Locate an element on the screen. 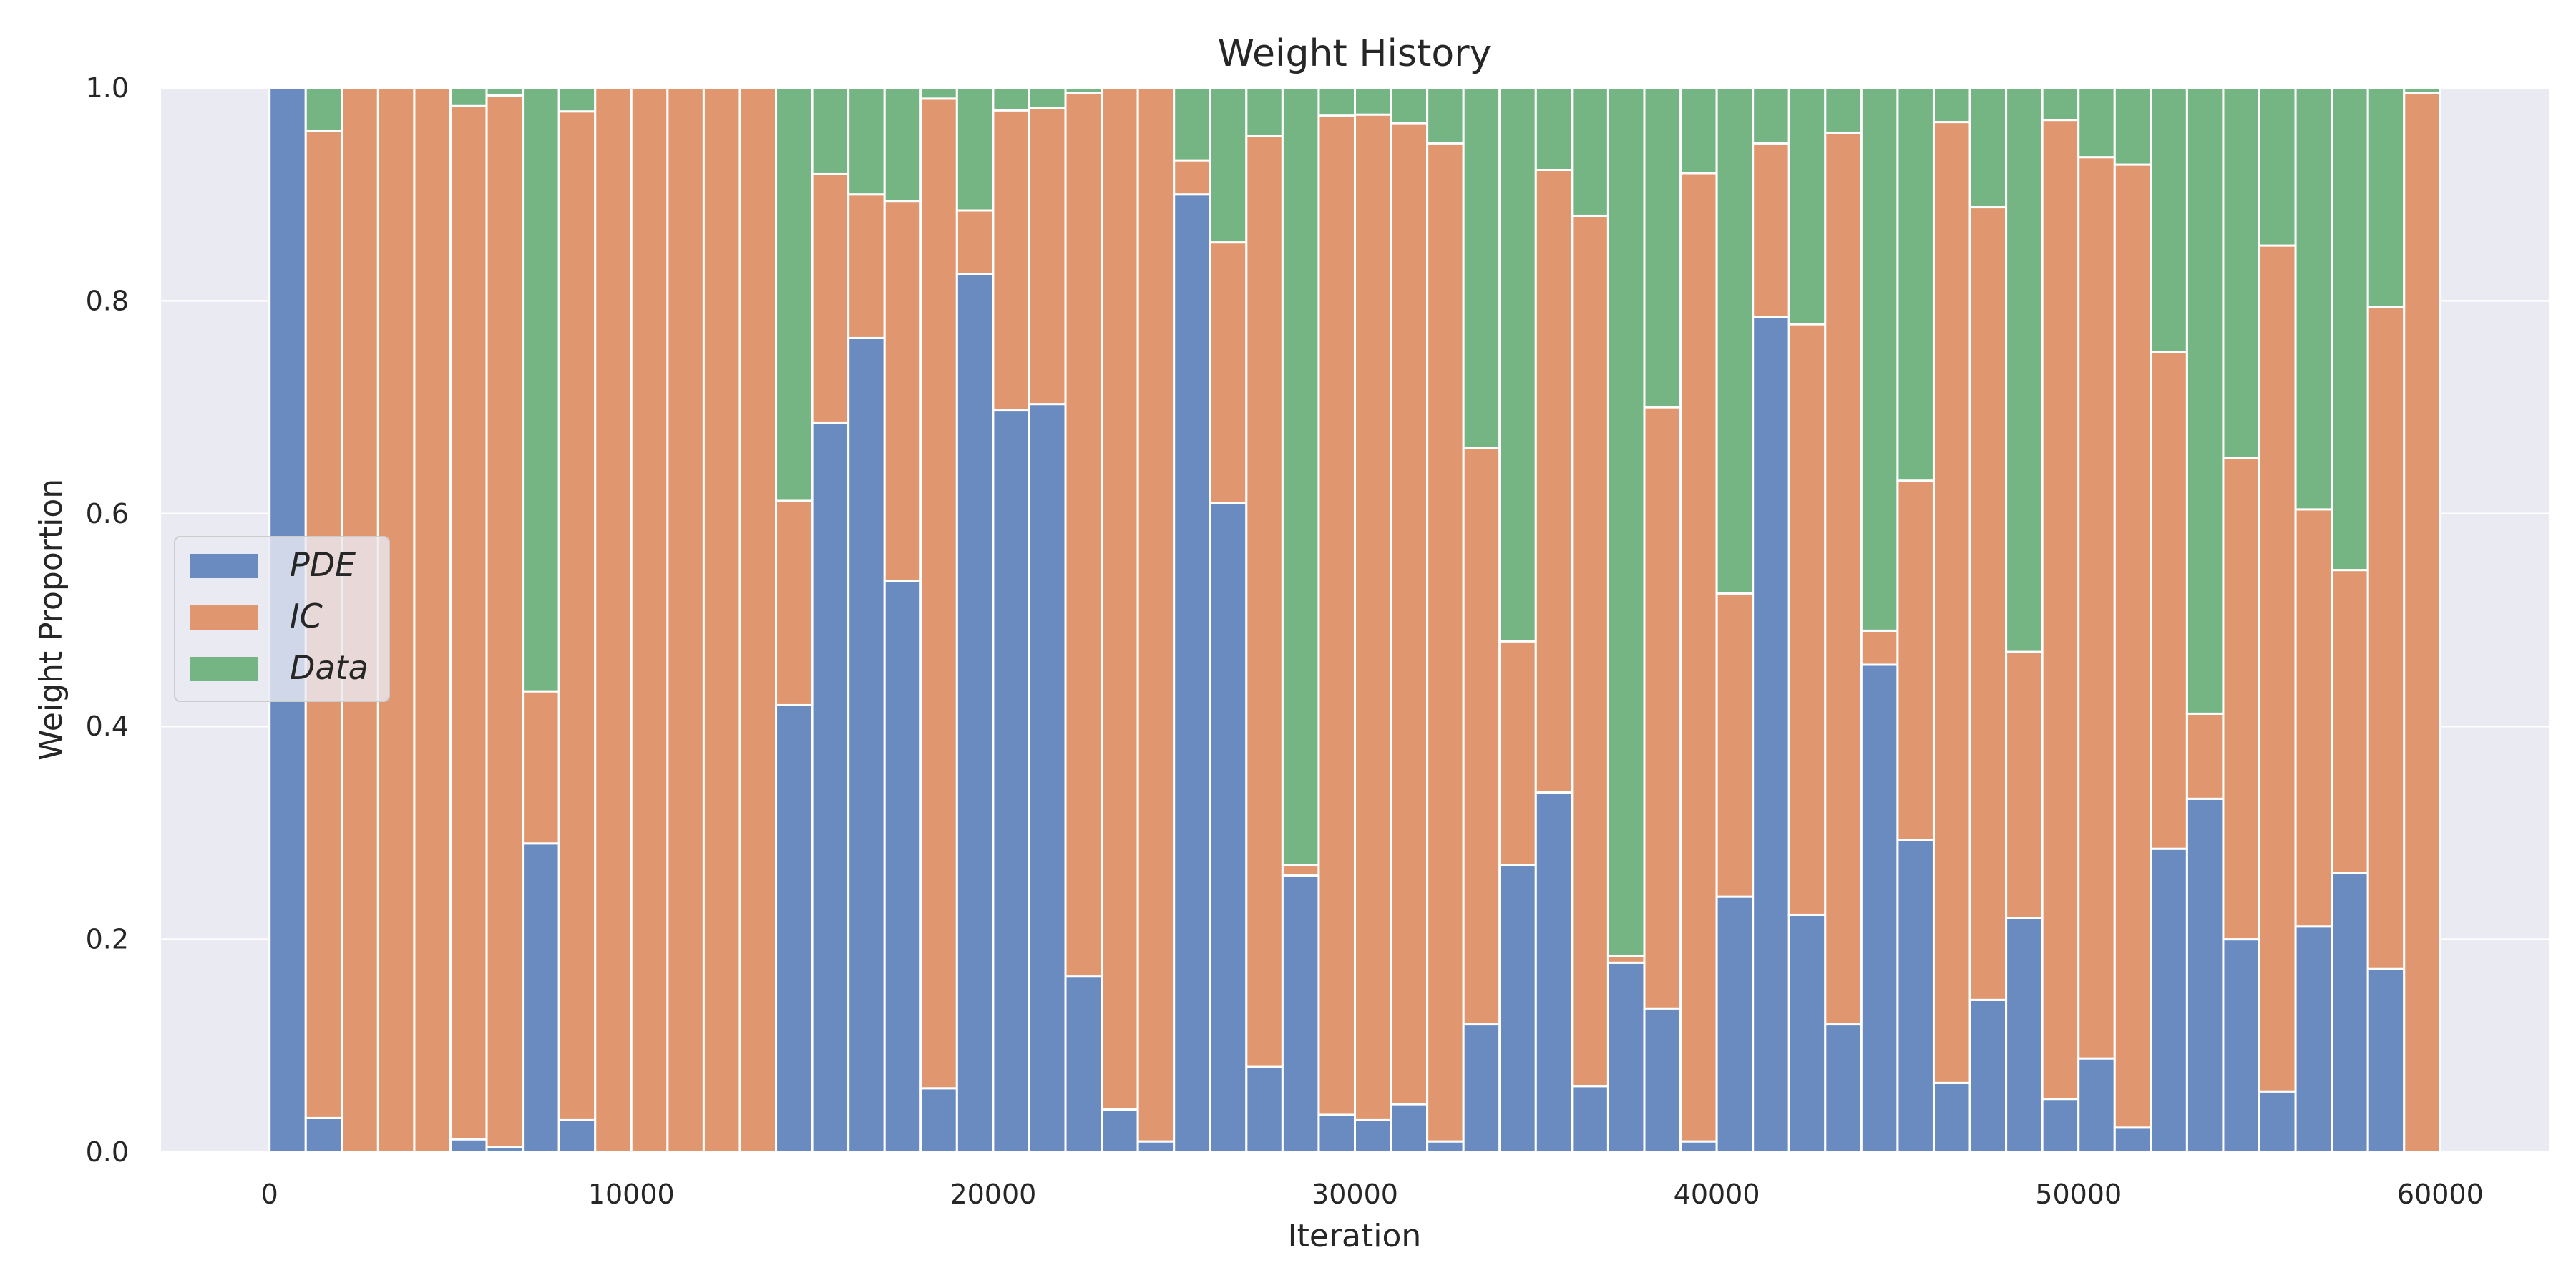 The width and height of the screenshot is (2576, 1288). x-tick-label: 10000 is located at coordinates (631, 1194).